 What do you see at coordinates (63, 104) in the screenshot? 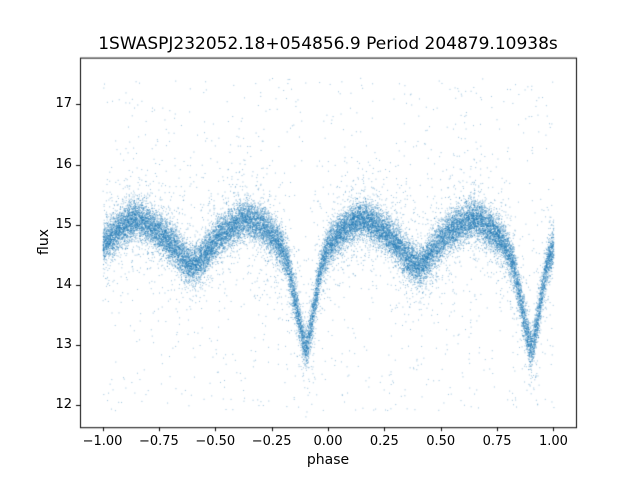
I see `y-tick-label: 17` at bounding box center [63, 104].